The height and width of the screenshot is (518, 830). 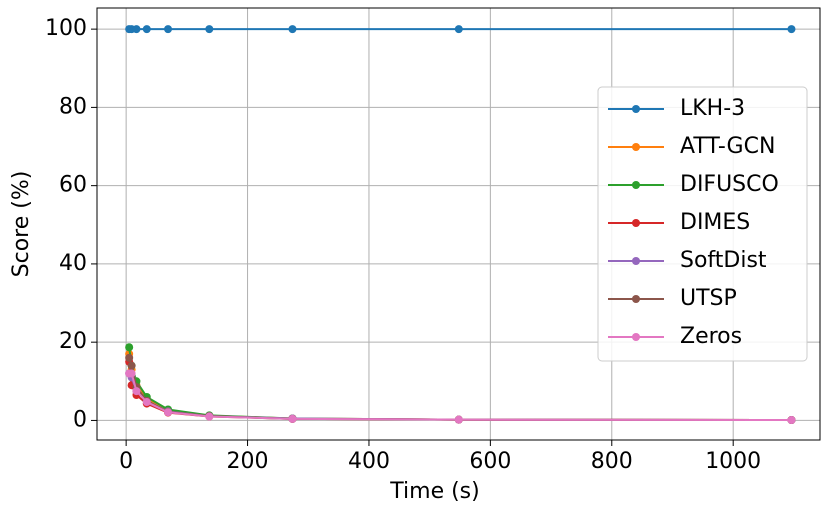 What do you see at coordinates (73, 185) in the screenshot?
I see `y-tick-label: 60` at bounding box center [73, 185].